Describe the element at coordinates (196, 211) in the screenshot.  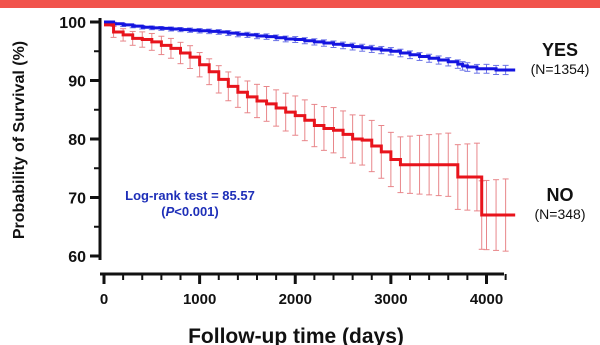
I see `p-value-rest: <0.001)` at that location.